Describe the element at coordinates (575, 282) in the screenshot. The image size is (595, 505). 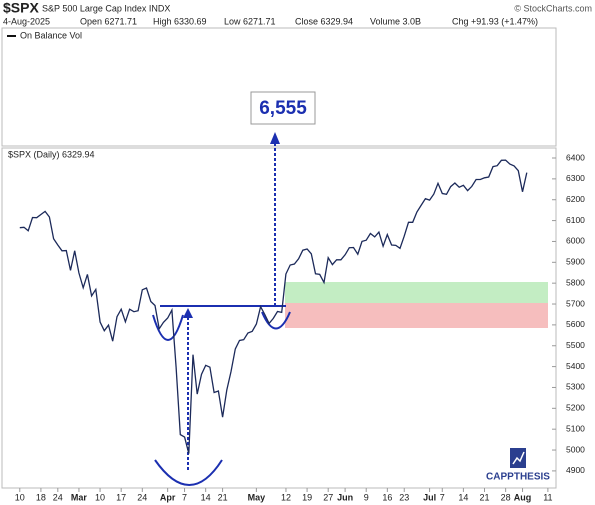
I see `y-tick-label: 5800` at that location.